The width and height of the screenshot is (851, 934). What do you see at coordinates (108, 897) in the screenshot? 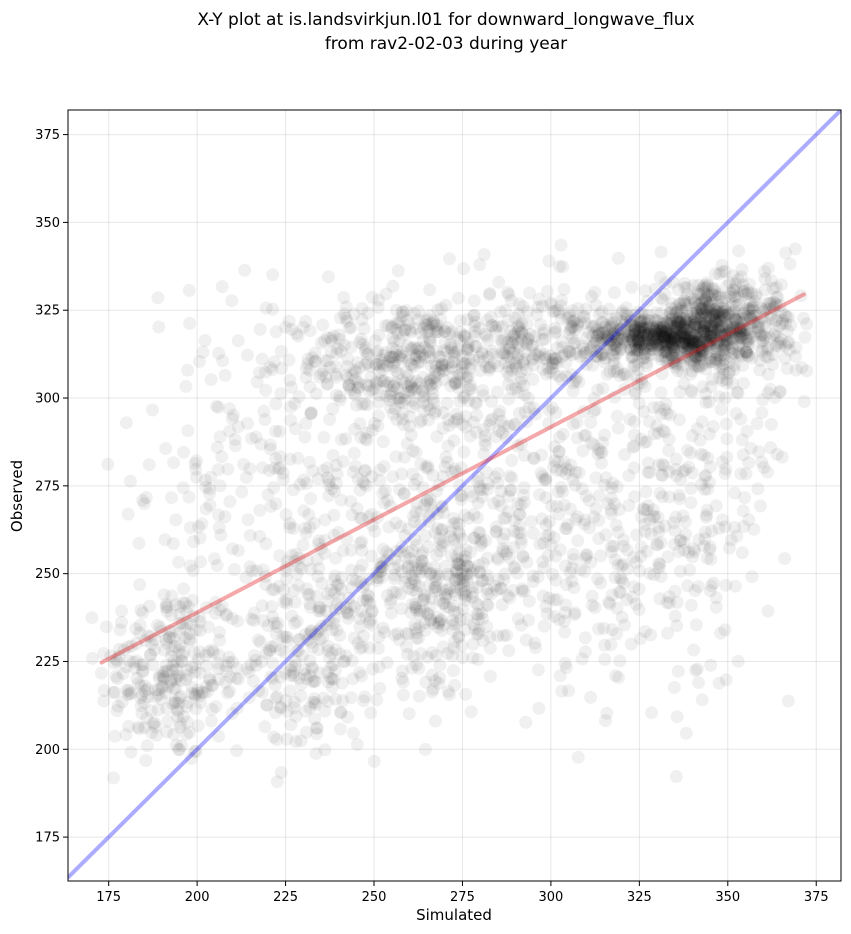
I see `x-tick-label: 175` at bounding box center [108, 897].